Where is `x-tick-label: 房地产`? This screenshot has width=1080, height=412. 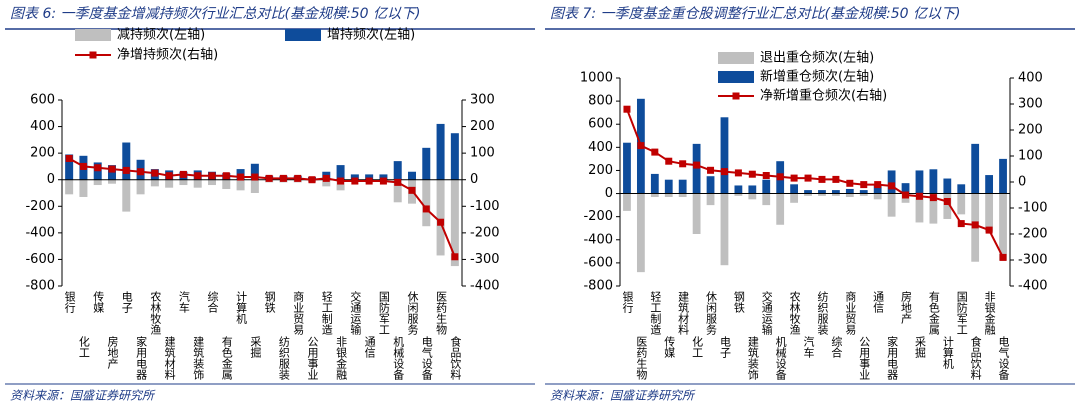 x-tick-label: 房地产 is located at coordinates (112, 353).